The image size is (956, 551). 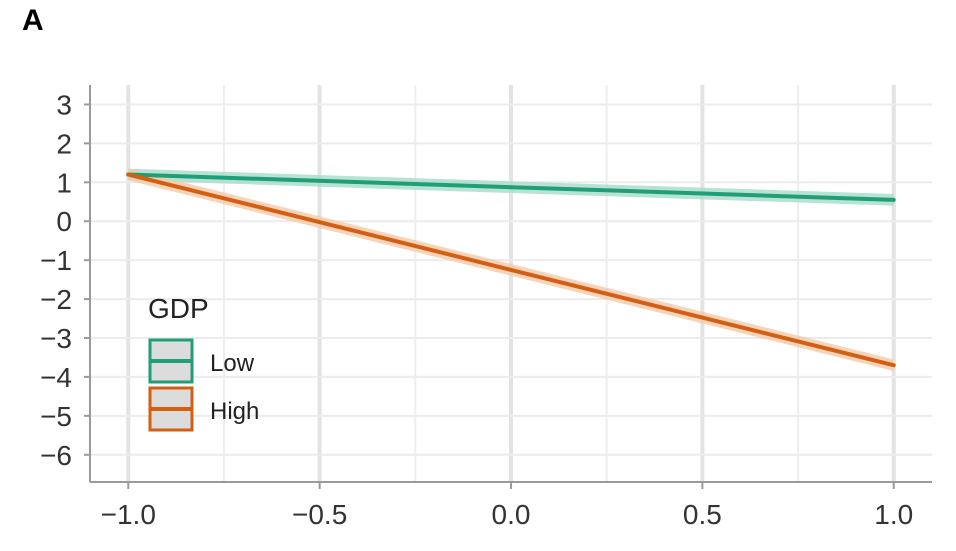 I want to click on y-tick-label: −2, so click(x=56, y=299).